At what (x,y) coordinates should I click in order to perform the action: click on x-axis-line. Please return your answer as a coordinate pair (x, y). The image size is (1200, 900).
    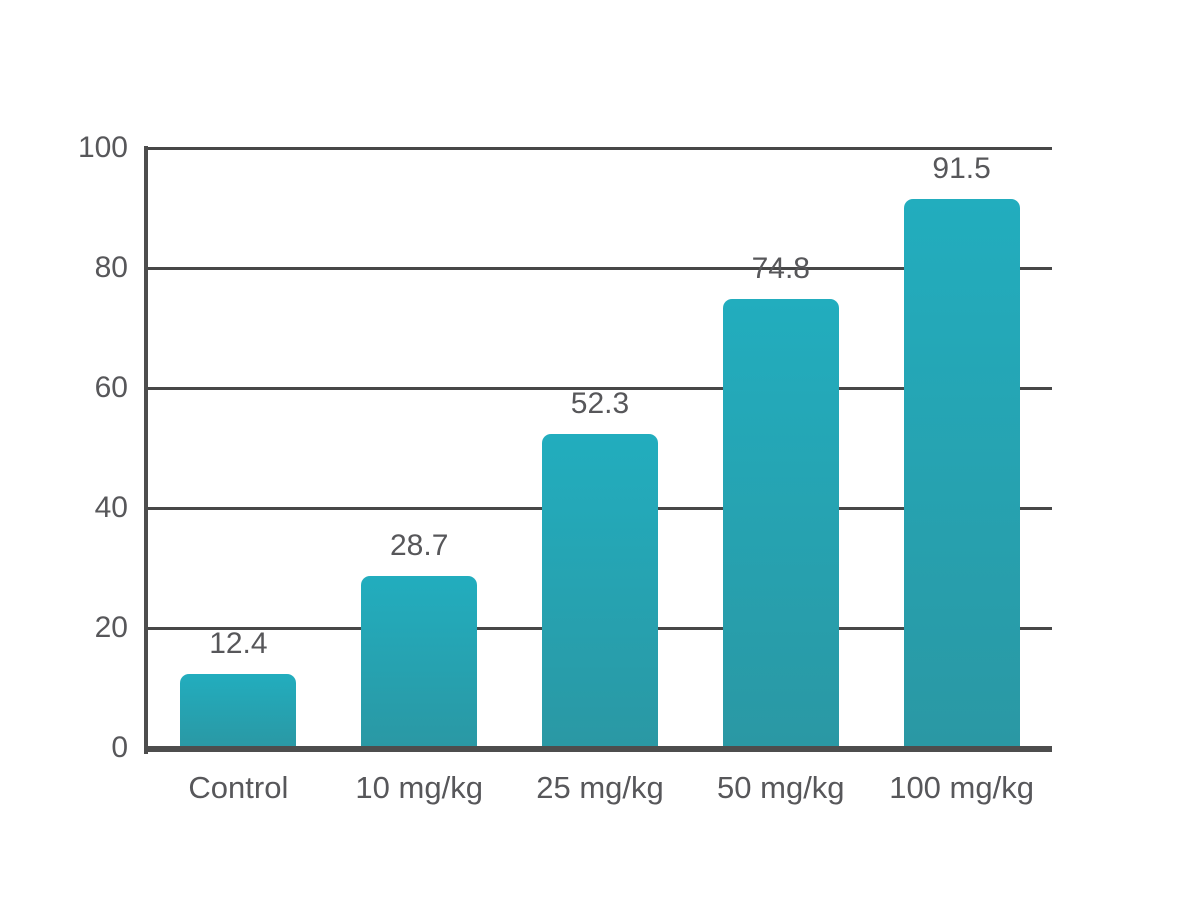
    Looking at the image, I should click on (598, 749).